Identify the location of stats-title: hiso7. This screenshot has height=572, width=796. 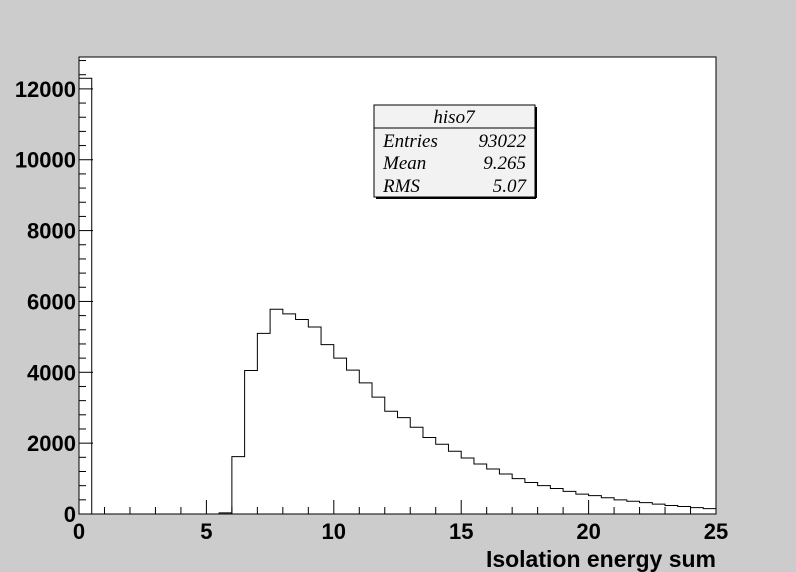
(454, 117).